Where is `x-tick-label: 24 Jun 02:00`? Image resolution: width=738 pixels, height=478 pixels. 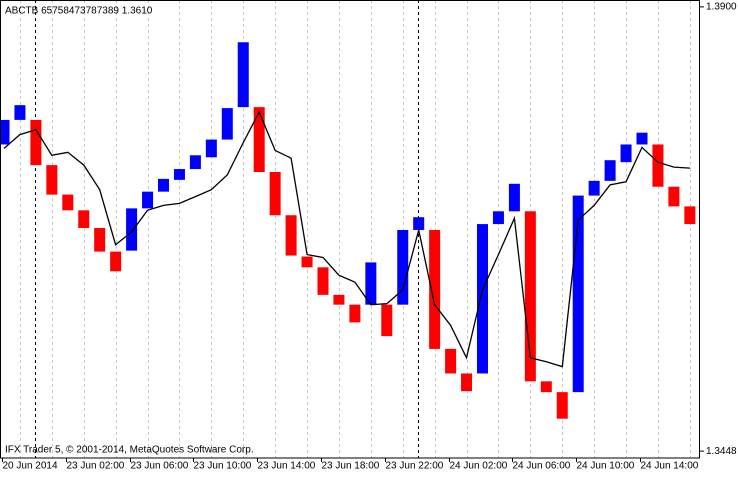
x-tick-label: 24 Jun 02:00 is located at coordinates (479, 466).